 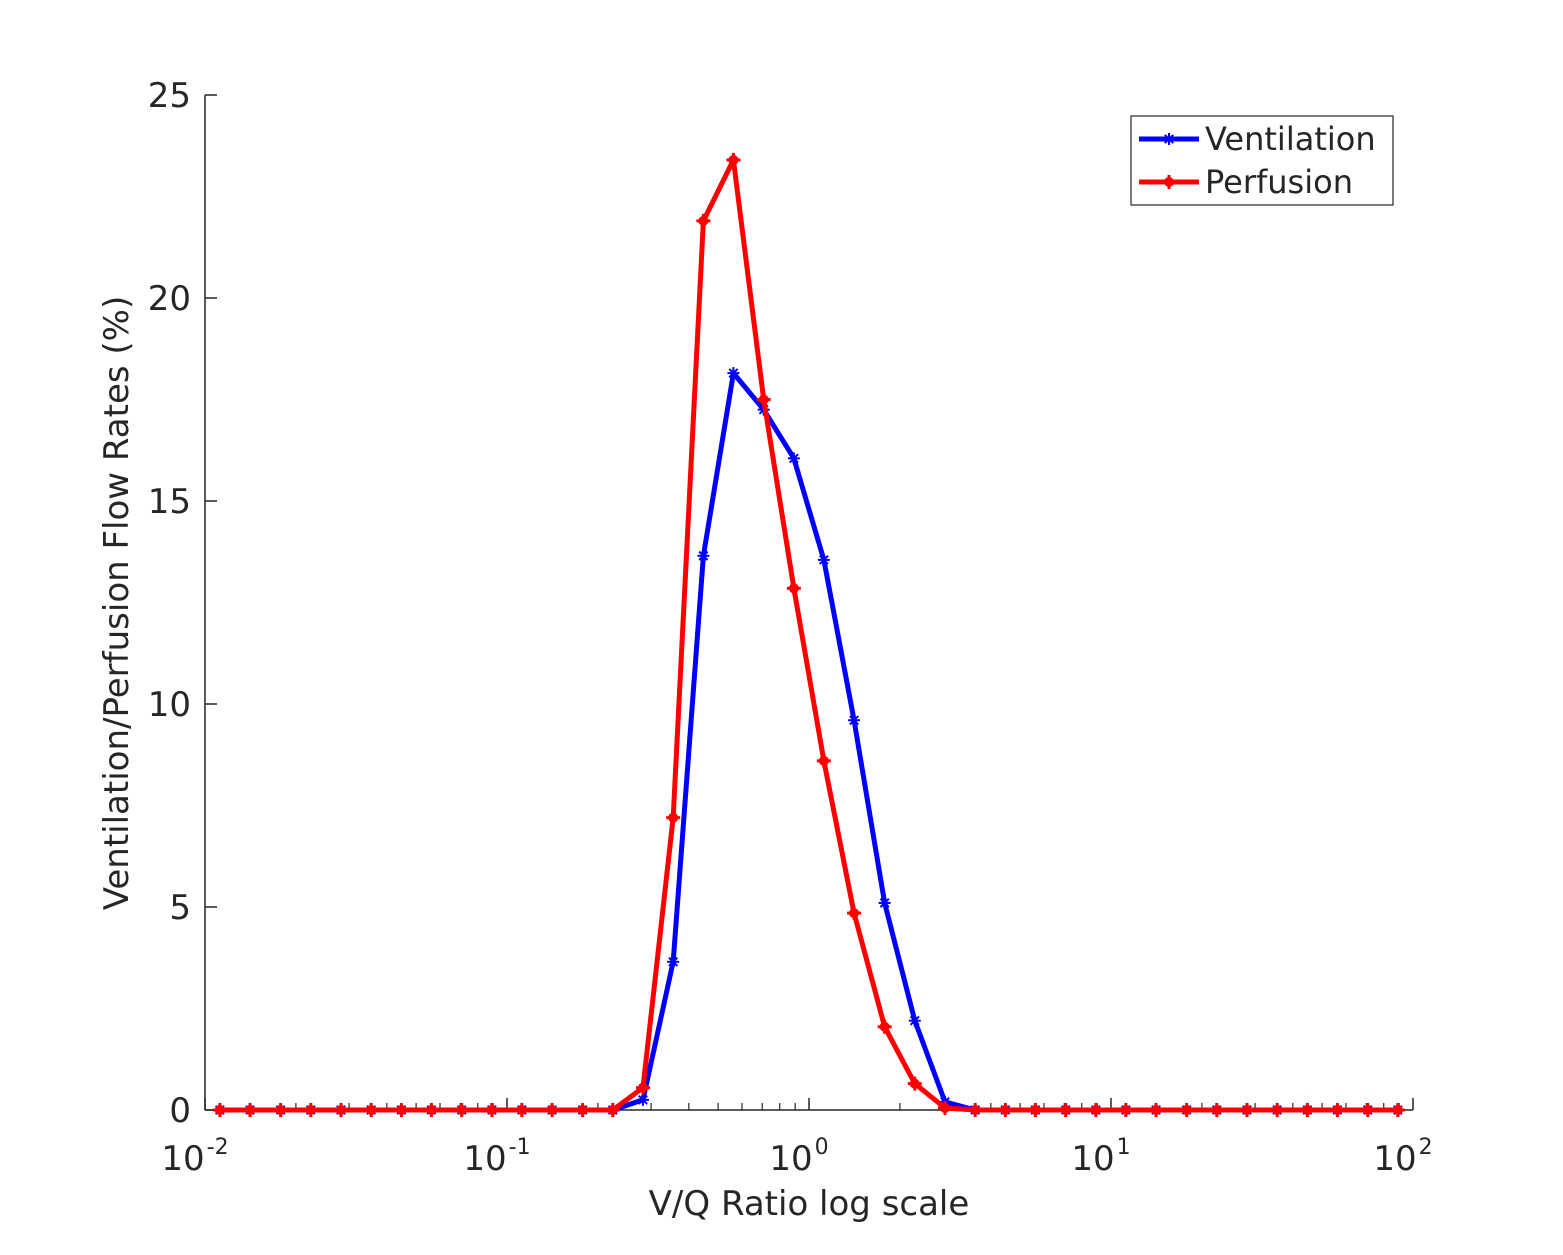 What do you see at coordinates (809, 1204) in the screenshot?
I see `x-axis-label: V/Q Ratio log scale` at bounding box center [809, 1204].